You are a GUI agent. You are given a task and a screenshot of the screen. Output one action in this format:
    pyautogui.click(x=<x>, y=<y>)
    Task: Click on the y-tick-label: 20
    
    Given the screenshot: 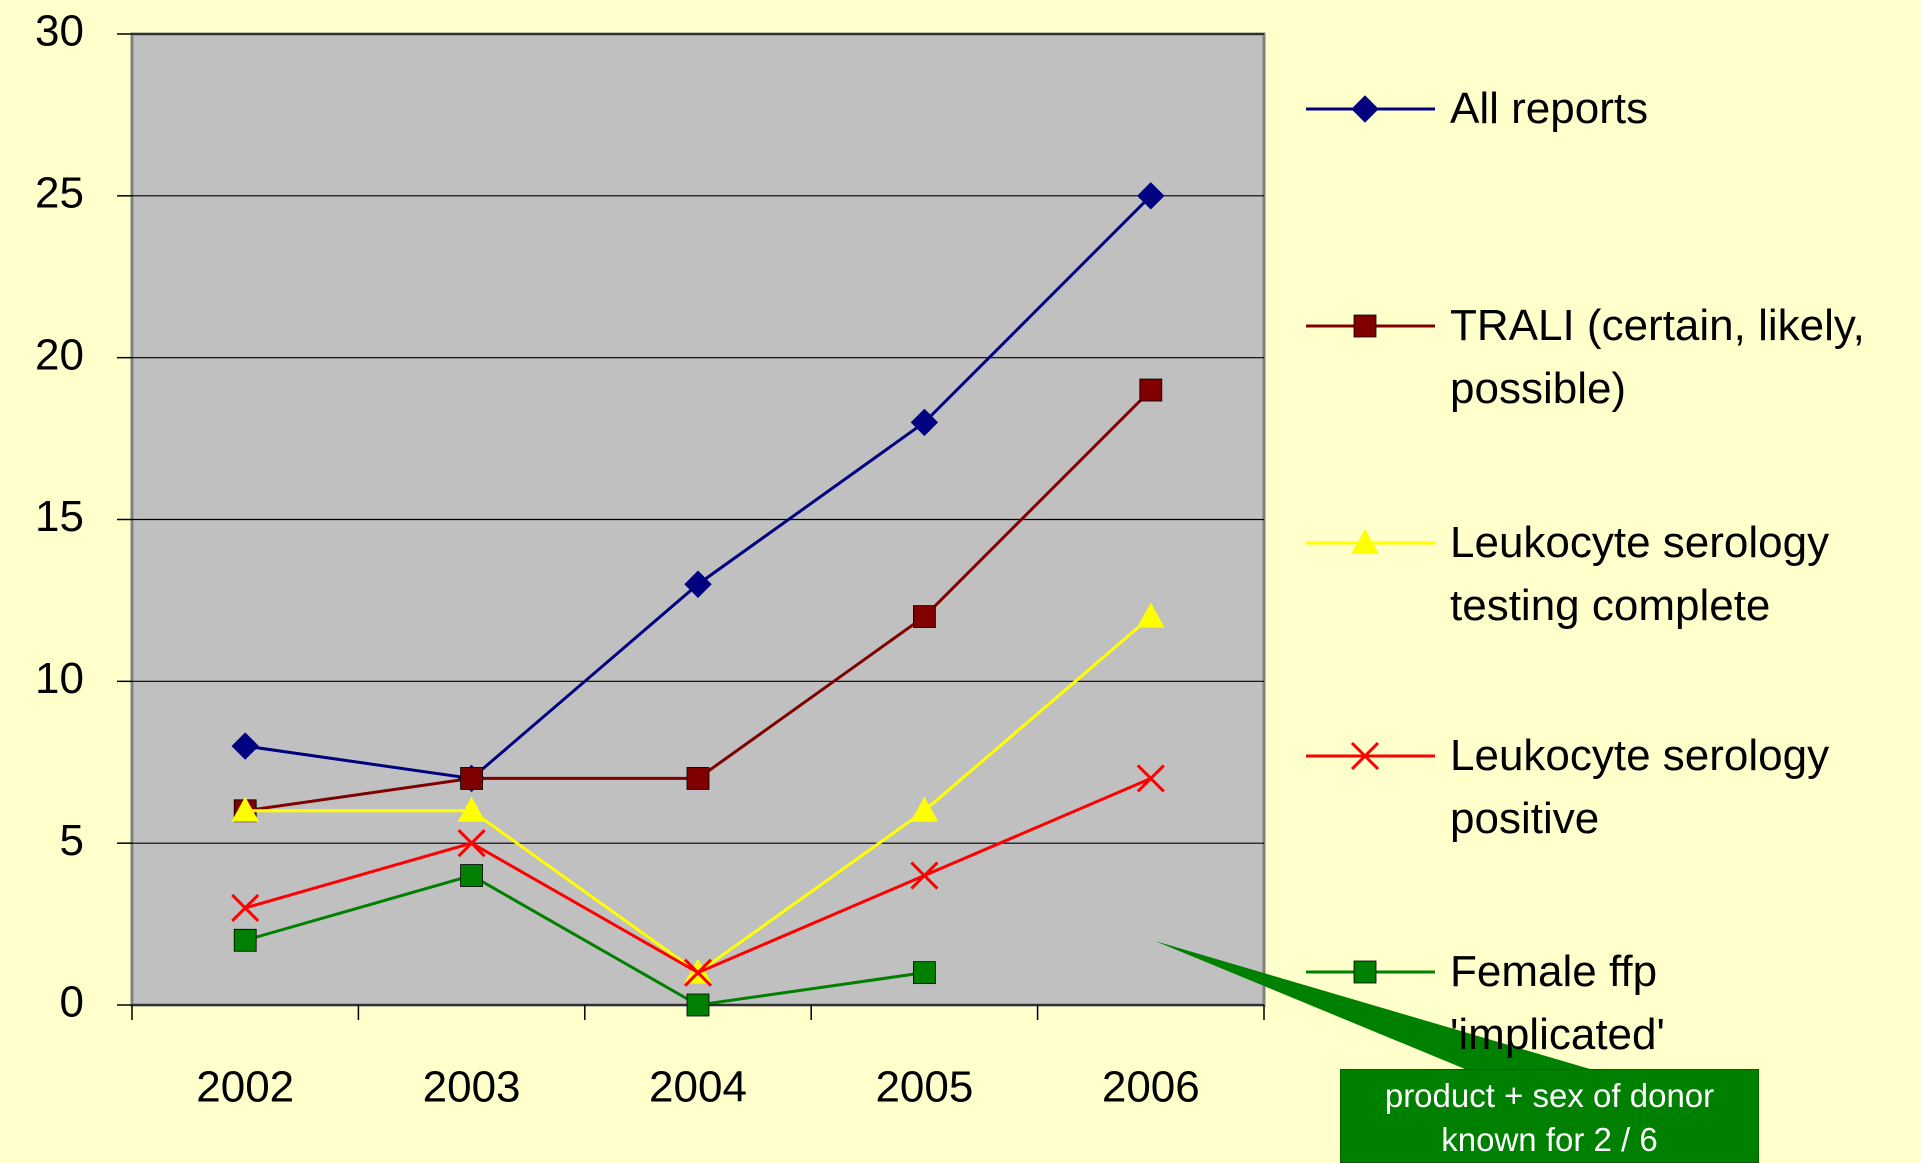 What is the action you would take?
    pyautogui.click(x=59, y=354)
    